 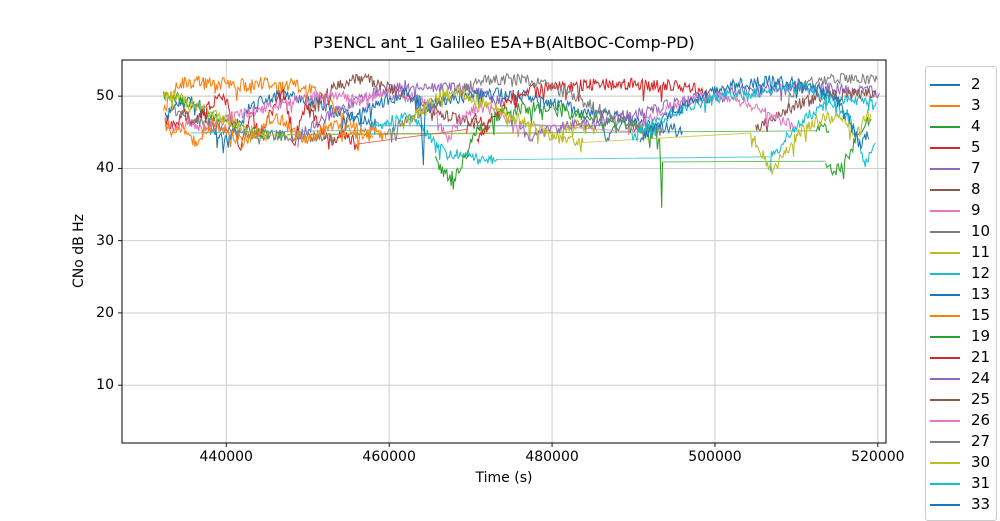 I want to click on legend-label: 12, so click(x=981, y=273).